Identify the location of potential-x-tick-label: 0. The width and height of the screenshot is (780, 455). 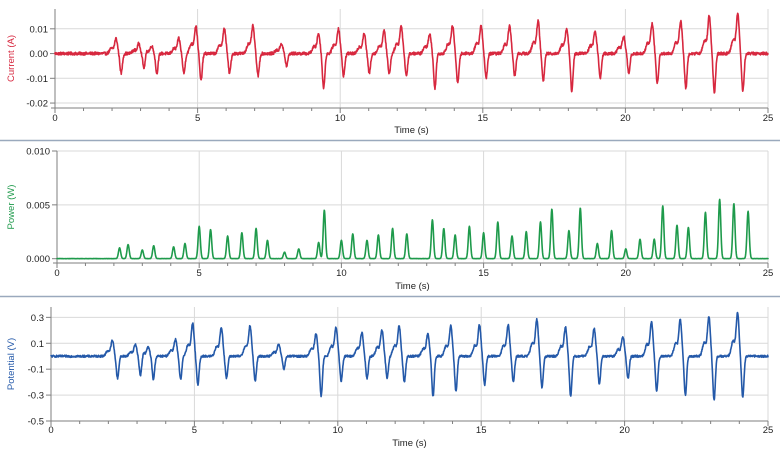
(50, 430).